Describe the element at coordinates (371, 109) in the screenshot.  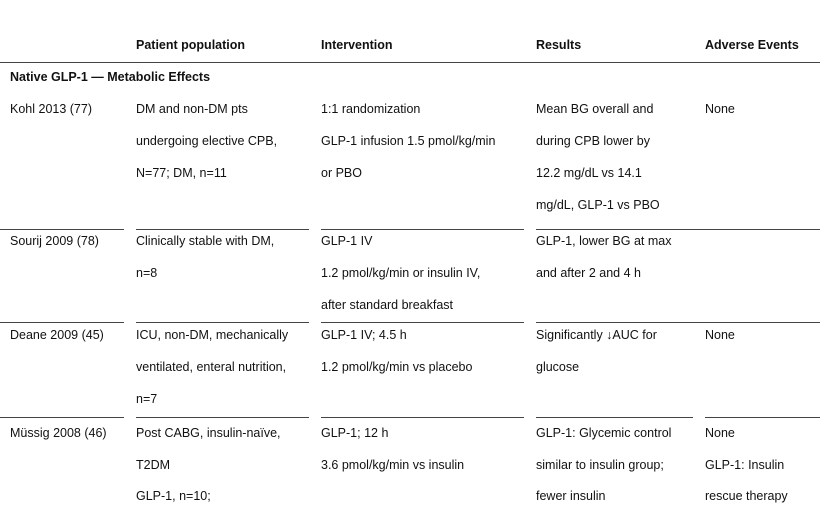
I see `table-cell-intervention: 1:1 randomization` at that location.